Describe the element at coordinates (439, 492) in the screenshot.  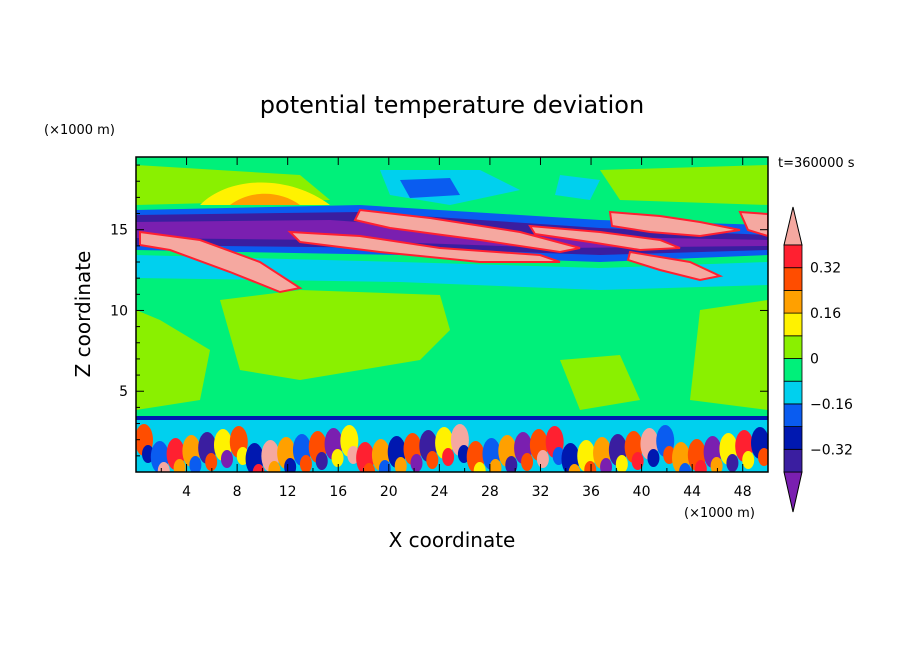
I see `x-tick-label: 24` at that location.